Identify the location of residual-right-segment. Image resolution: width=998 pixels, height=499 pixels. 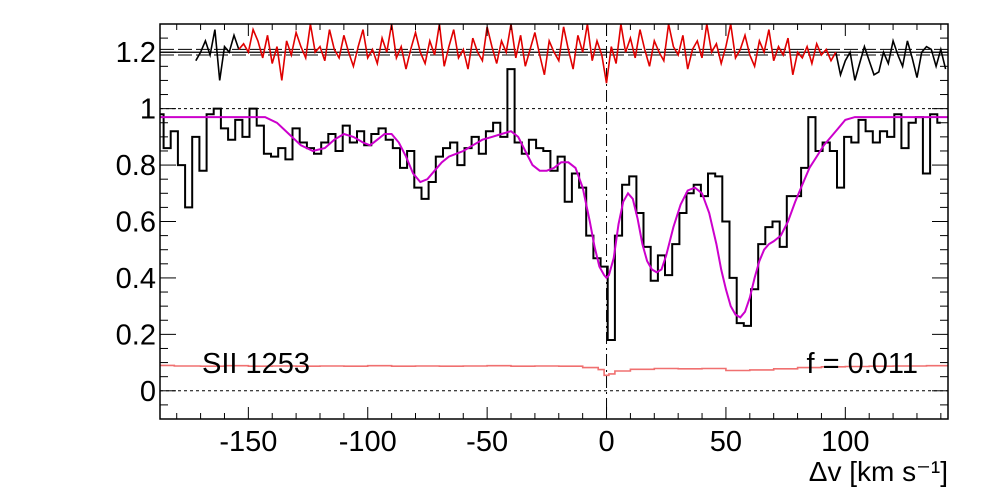
(891, 59).